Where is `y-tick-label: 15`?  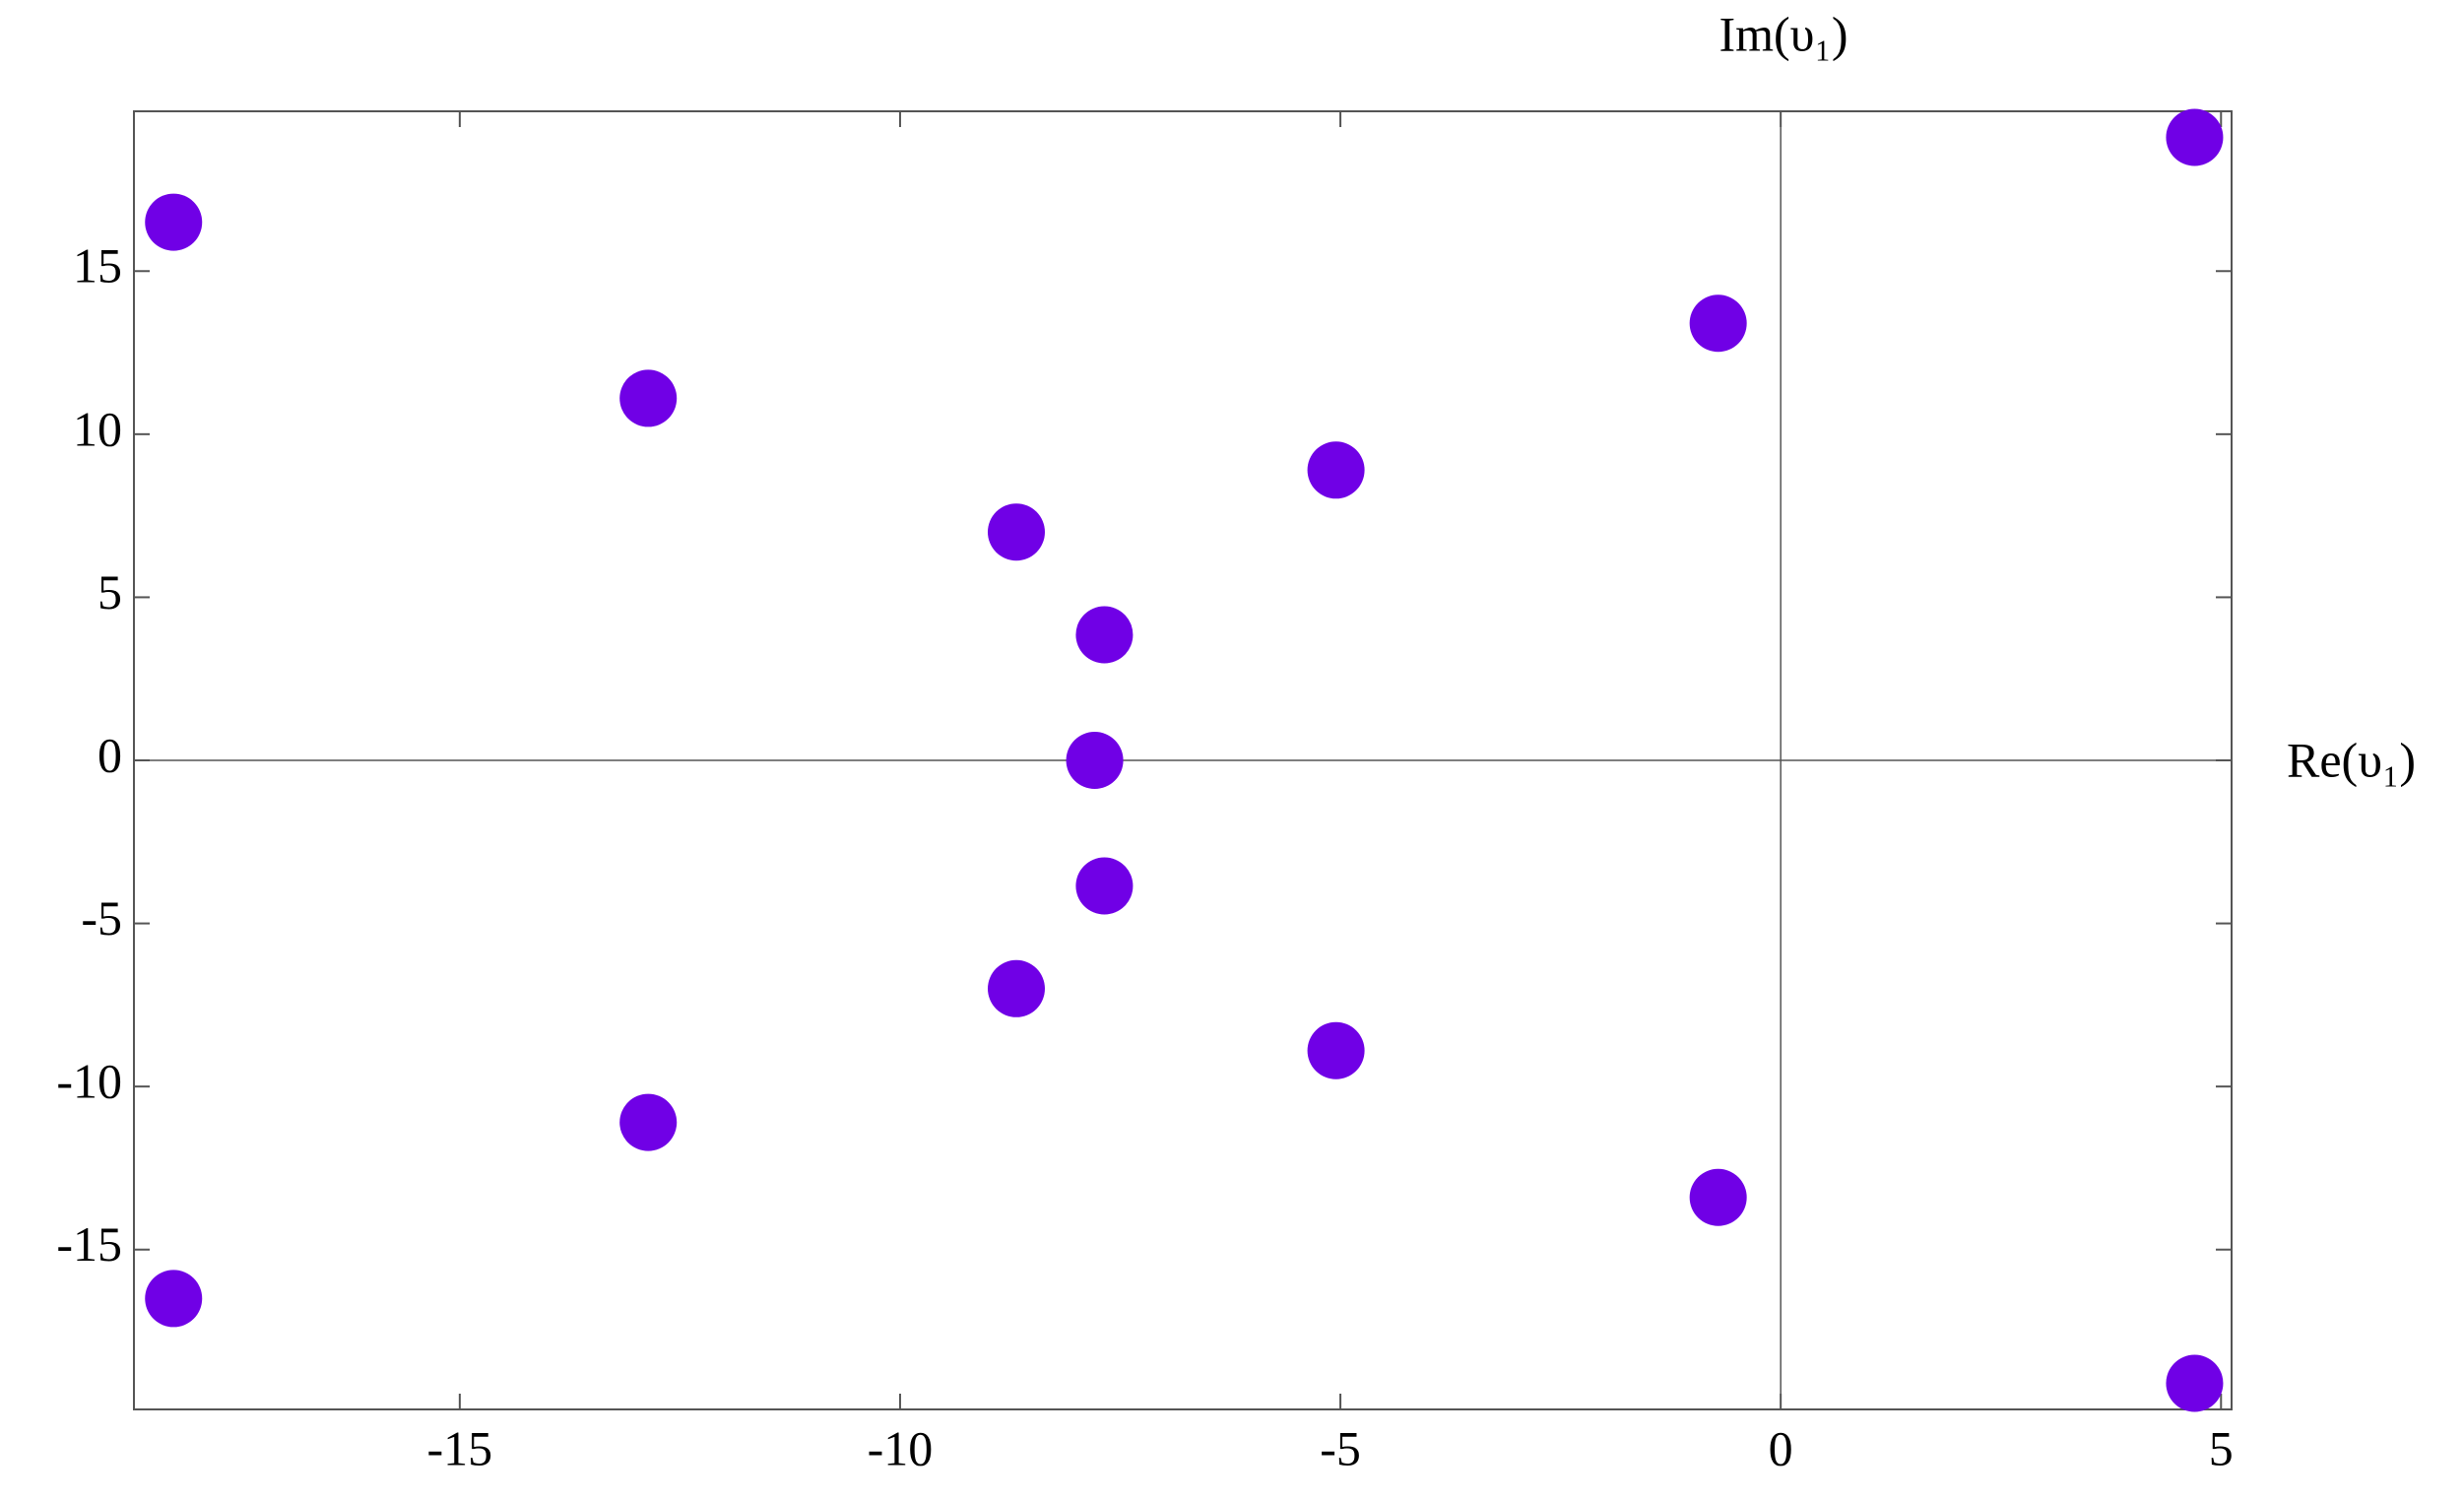 y-tick-label: 15 is located at coordinates (98, 266).